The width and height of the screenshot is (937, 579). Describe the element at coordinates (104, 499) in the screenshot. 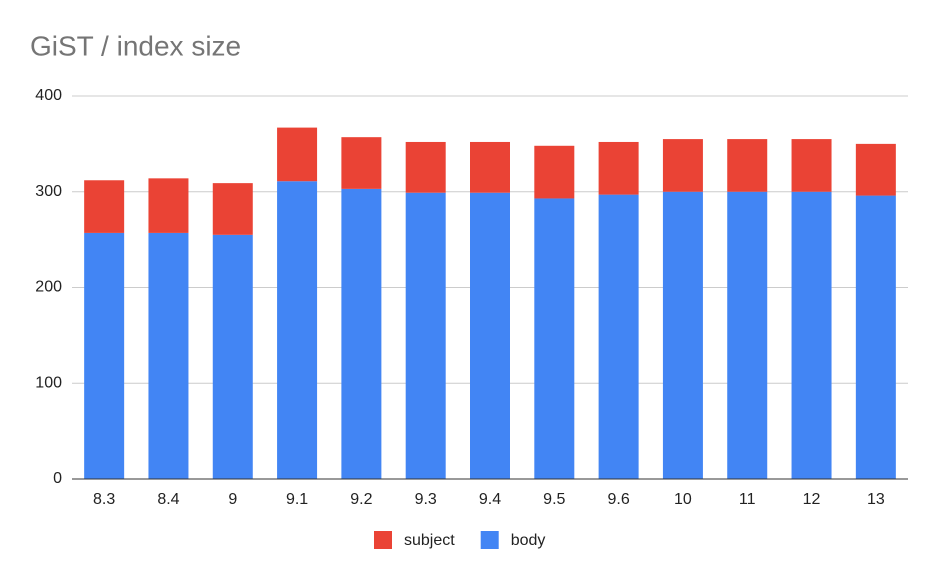

I see `x-tick-label: 8.3` at that location.